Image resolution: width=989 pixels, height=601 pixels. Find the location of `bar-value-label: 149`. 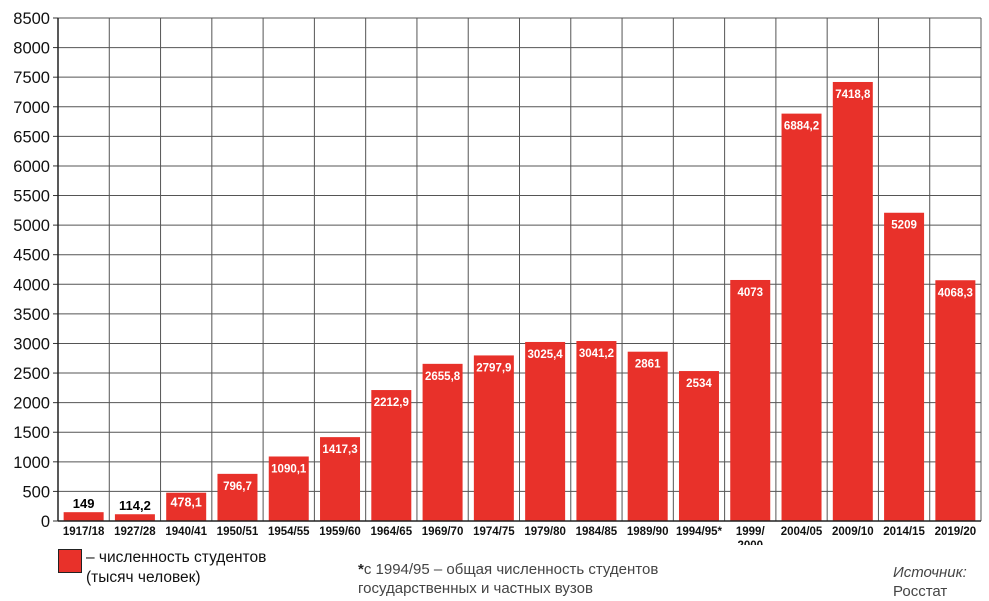

bar-value-label: 149 is located at coordinates (84, 503).